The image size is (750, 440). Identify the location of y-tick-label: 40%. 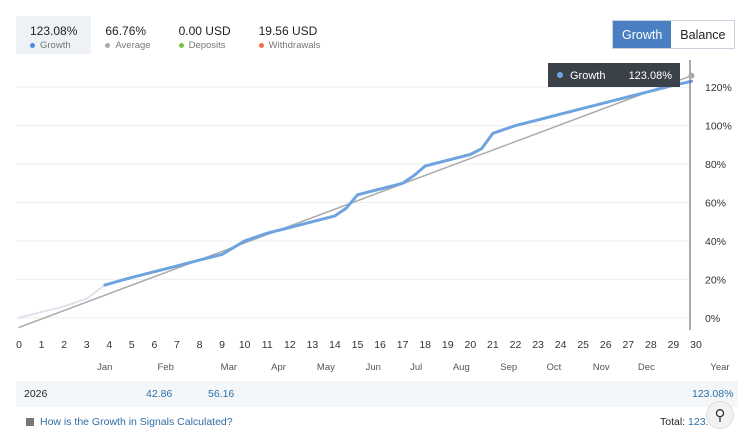
(715, 242).